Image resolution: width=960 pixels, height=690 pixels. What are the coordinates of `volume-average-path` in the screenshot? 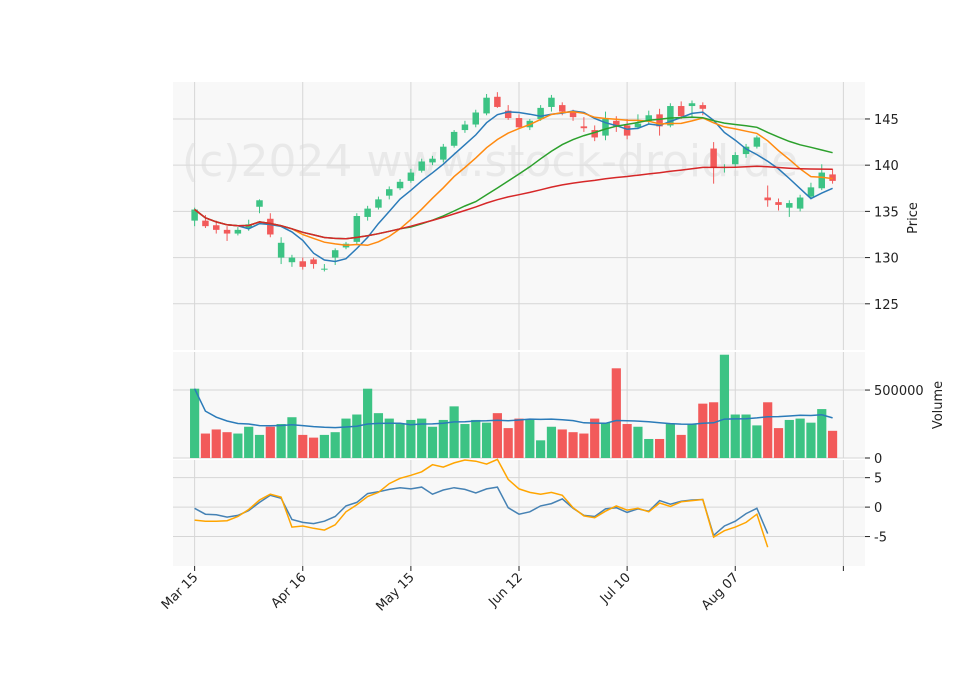 It's located at (513, 408).